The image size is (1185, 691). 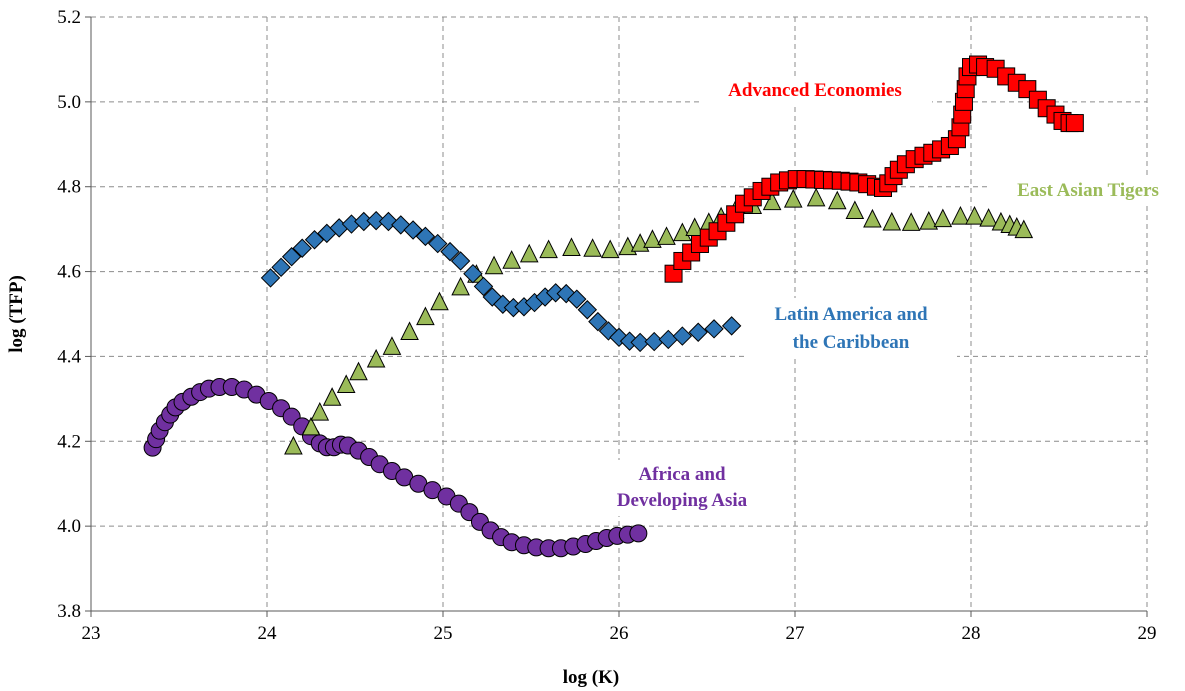 What do you see at coordinates (91, 633) in the screenshot?
I see `x-tick-label: 23` at bounding box center [91, 633].